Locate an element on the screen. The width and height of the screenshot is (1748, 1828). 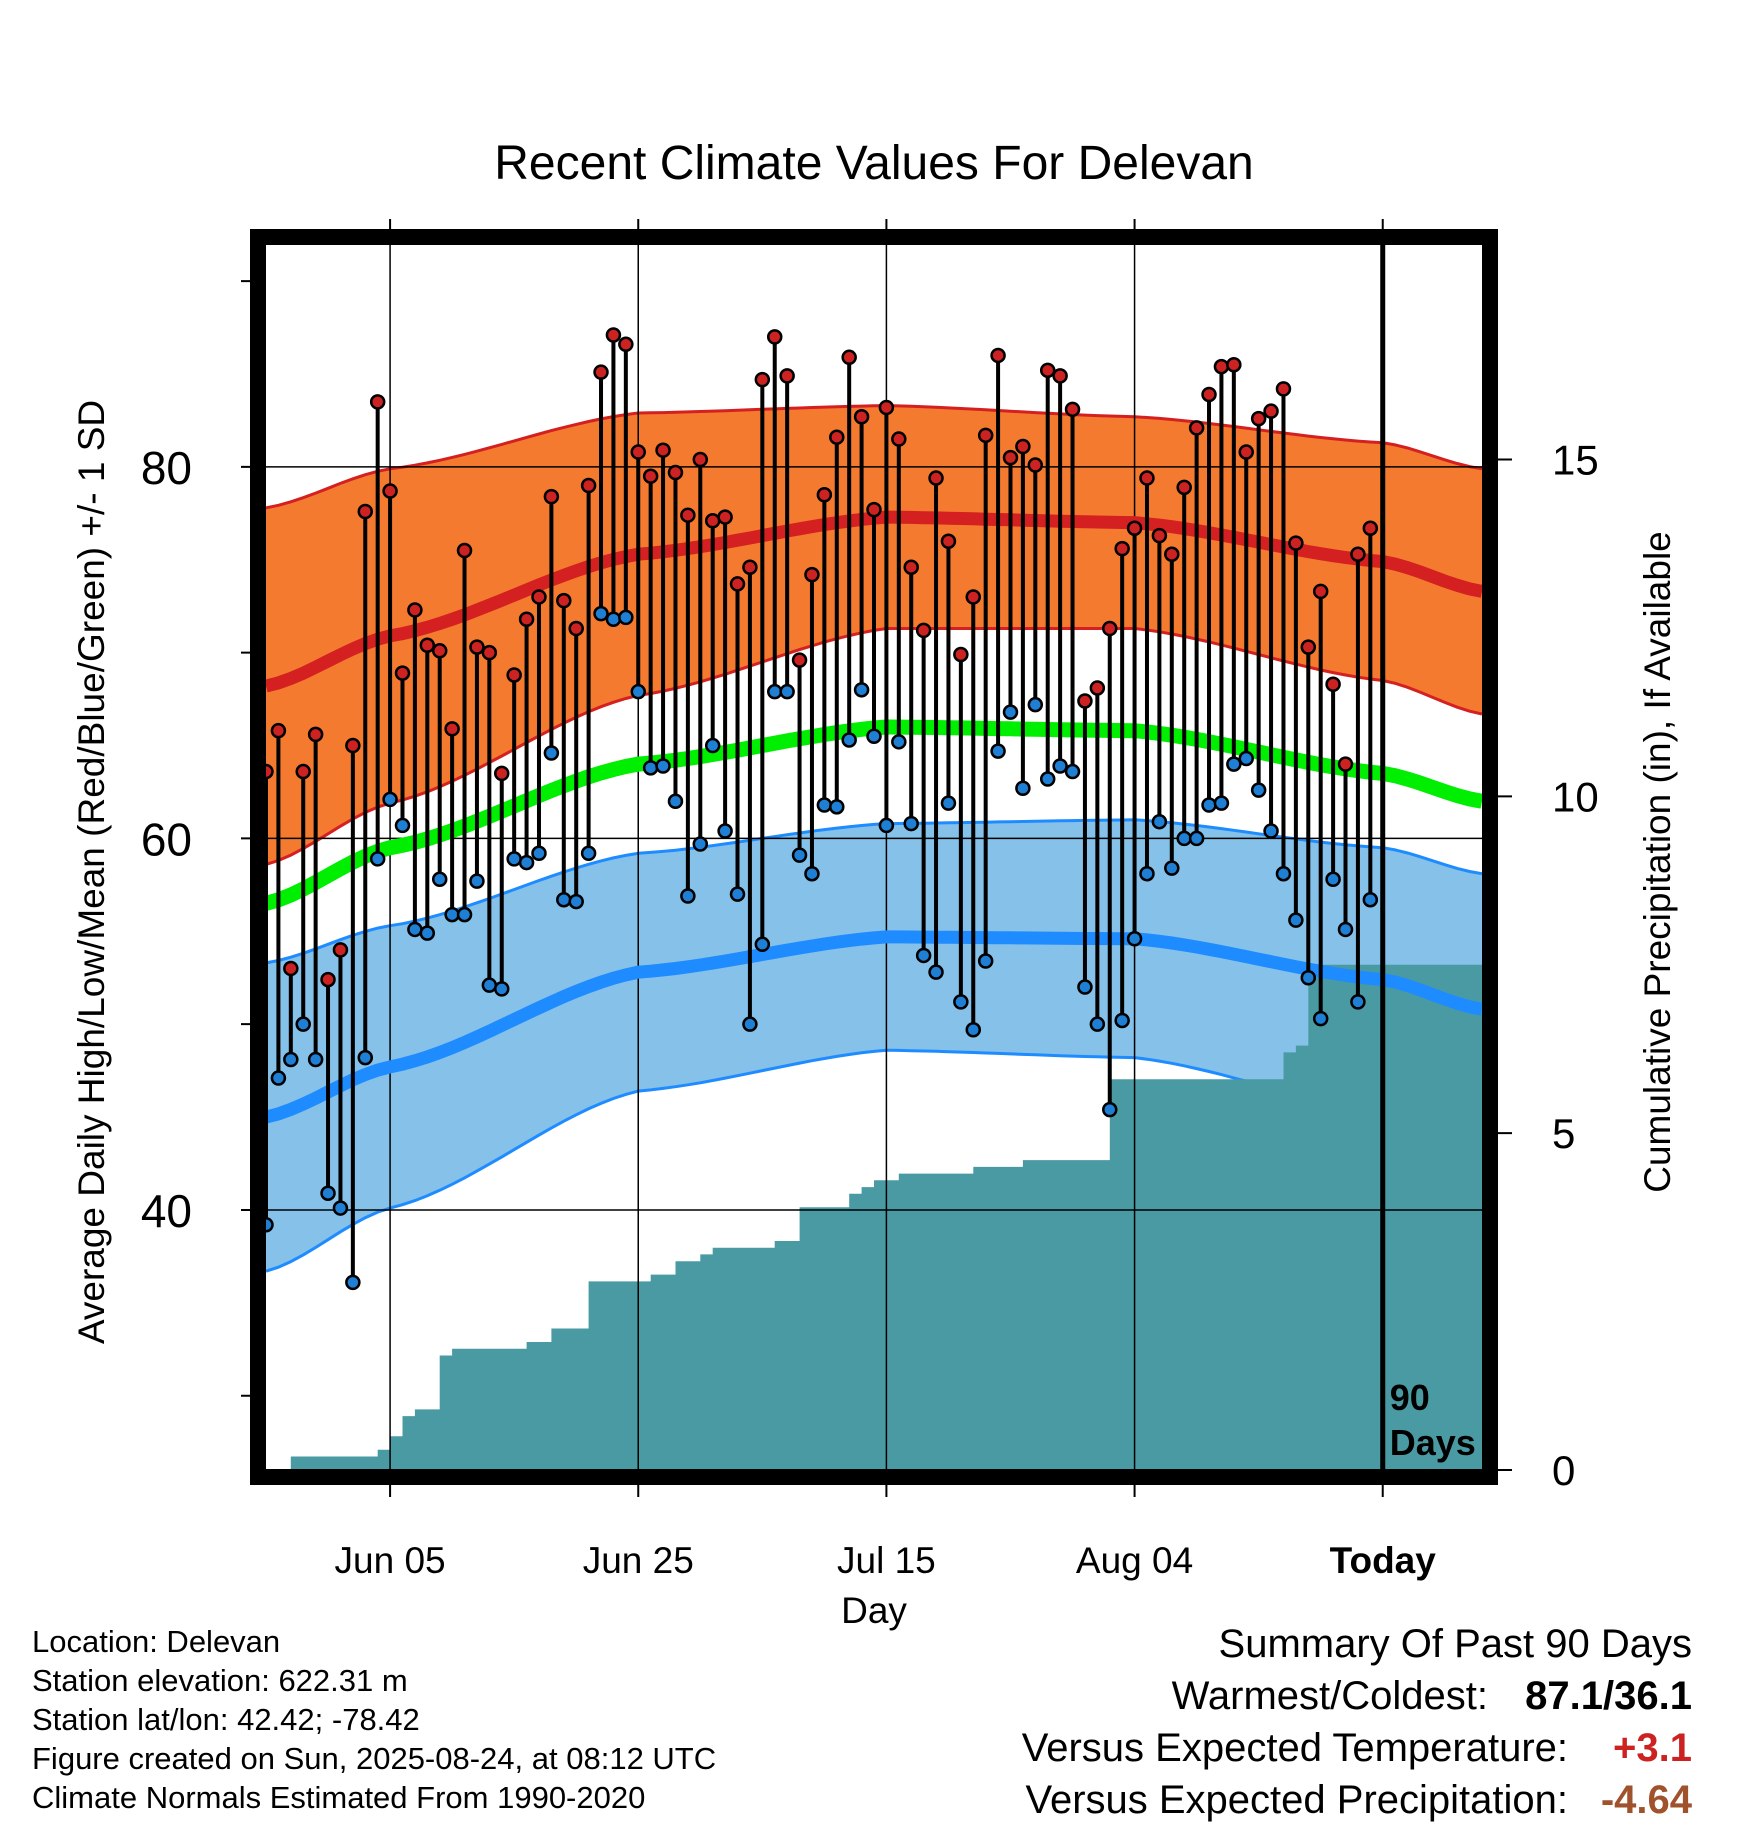
y-tick-label: 60 is located at coordinates (166, 839).